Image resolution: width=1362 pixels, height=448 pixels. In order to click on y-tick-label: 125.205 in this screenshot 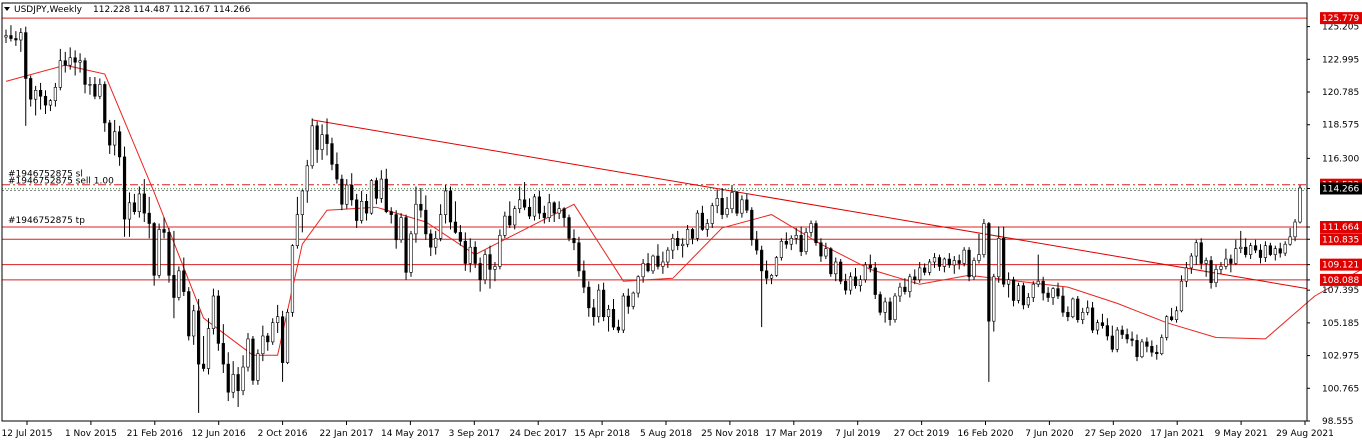, I will do `click(1340, 28)`.